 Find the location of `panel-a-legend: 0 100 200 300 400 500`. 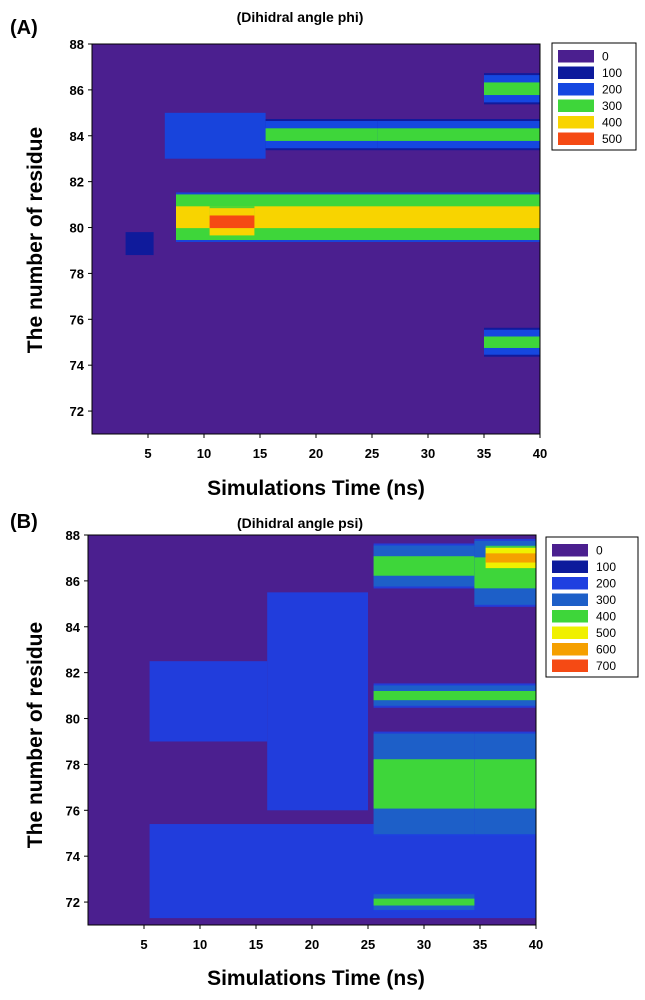

panel-a-legend: 0 100 200 300 400 500 is located at coordinates (594, 96).